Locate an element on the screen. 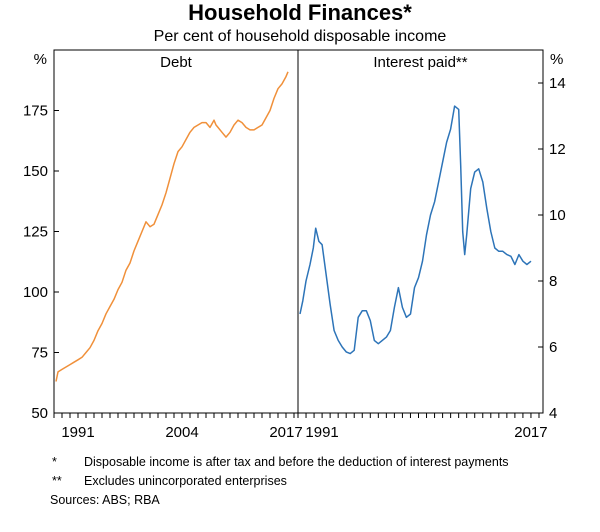 Image resolution: width=600 pixels, height=532 pixels. y-tick-label: 125 is located at coordinates (35, 232).